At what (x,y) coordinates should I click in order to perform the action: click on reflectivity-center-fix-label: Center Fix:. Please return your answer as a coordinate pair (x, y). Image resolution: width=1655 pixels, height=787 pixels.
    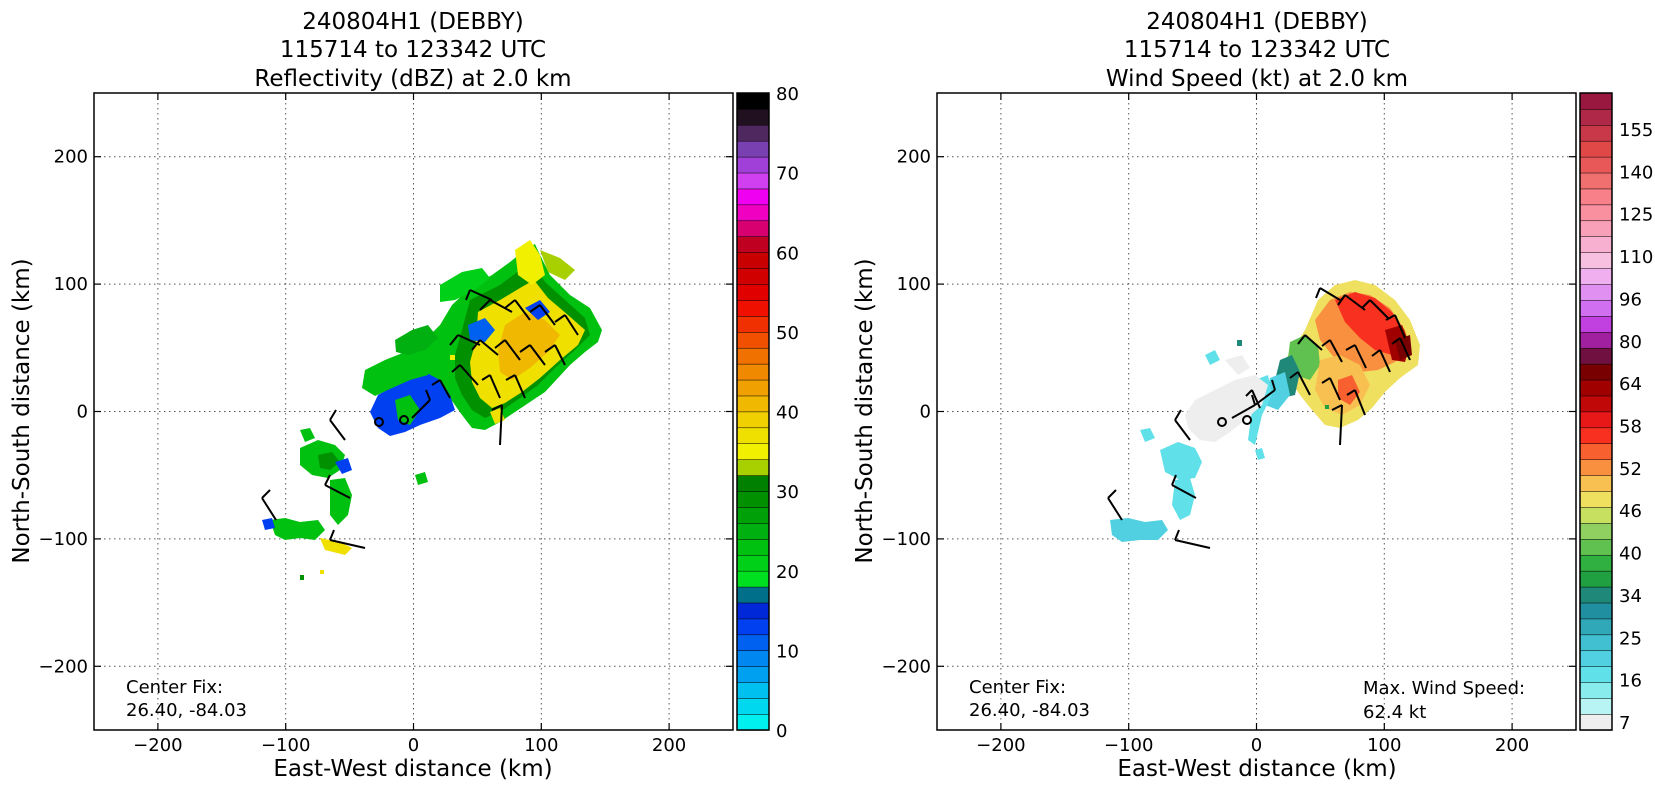
    Looking at the image, I should click on (174, 687).